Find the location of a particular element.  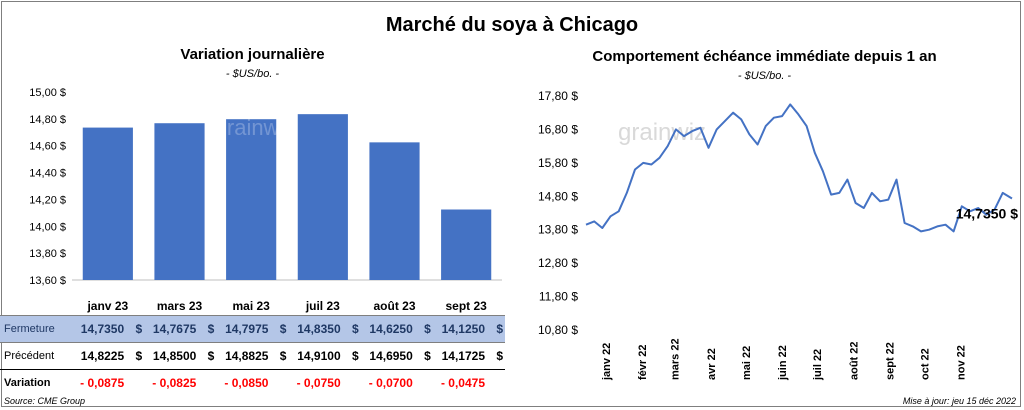

y-tick-label: 10,80 $ is located at coordinates (558, 330).